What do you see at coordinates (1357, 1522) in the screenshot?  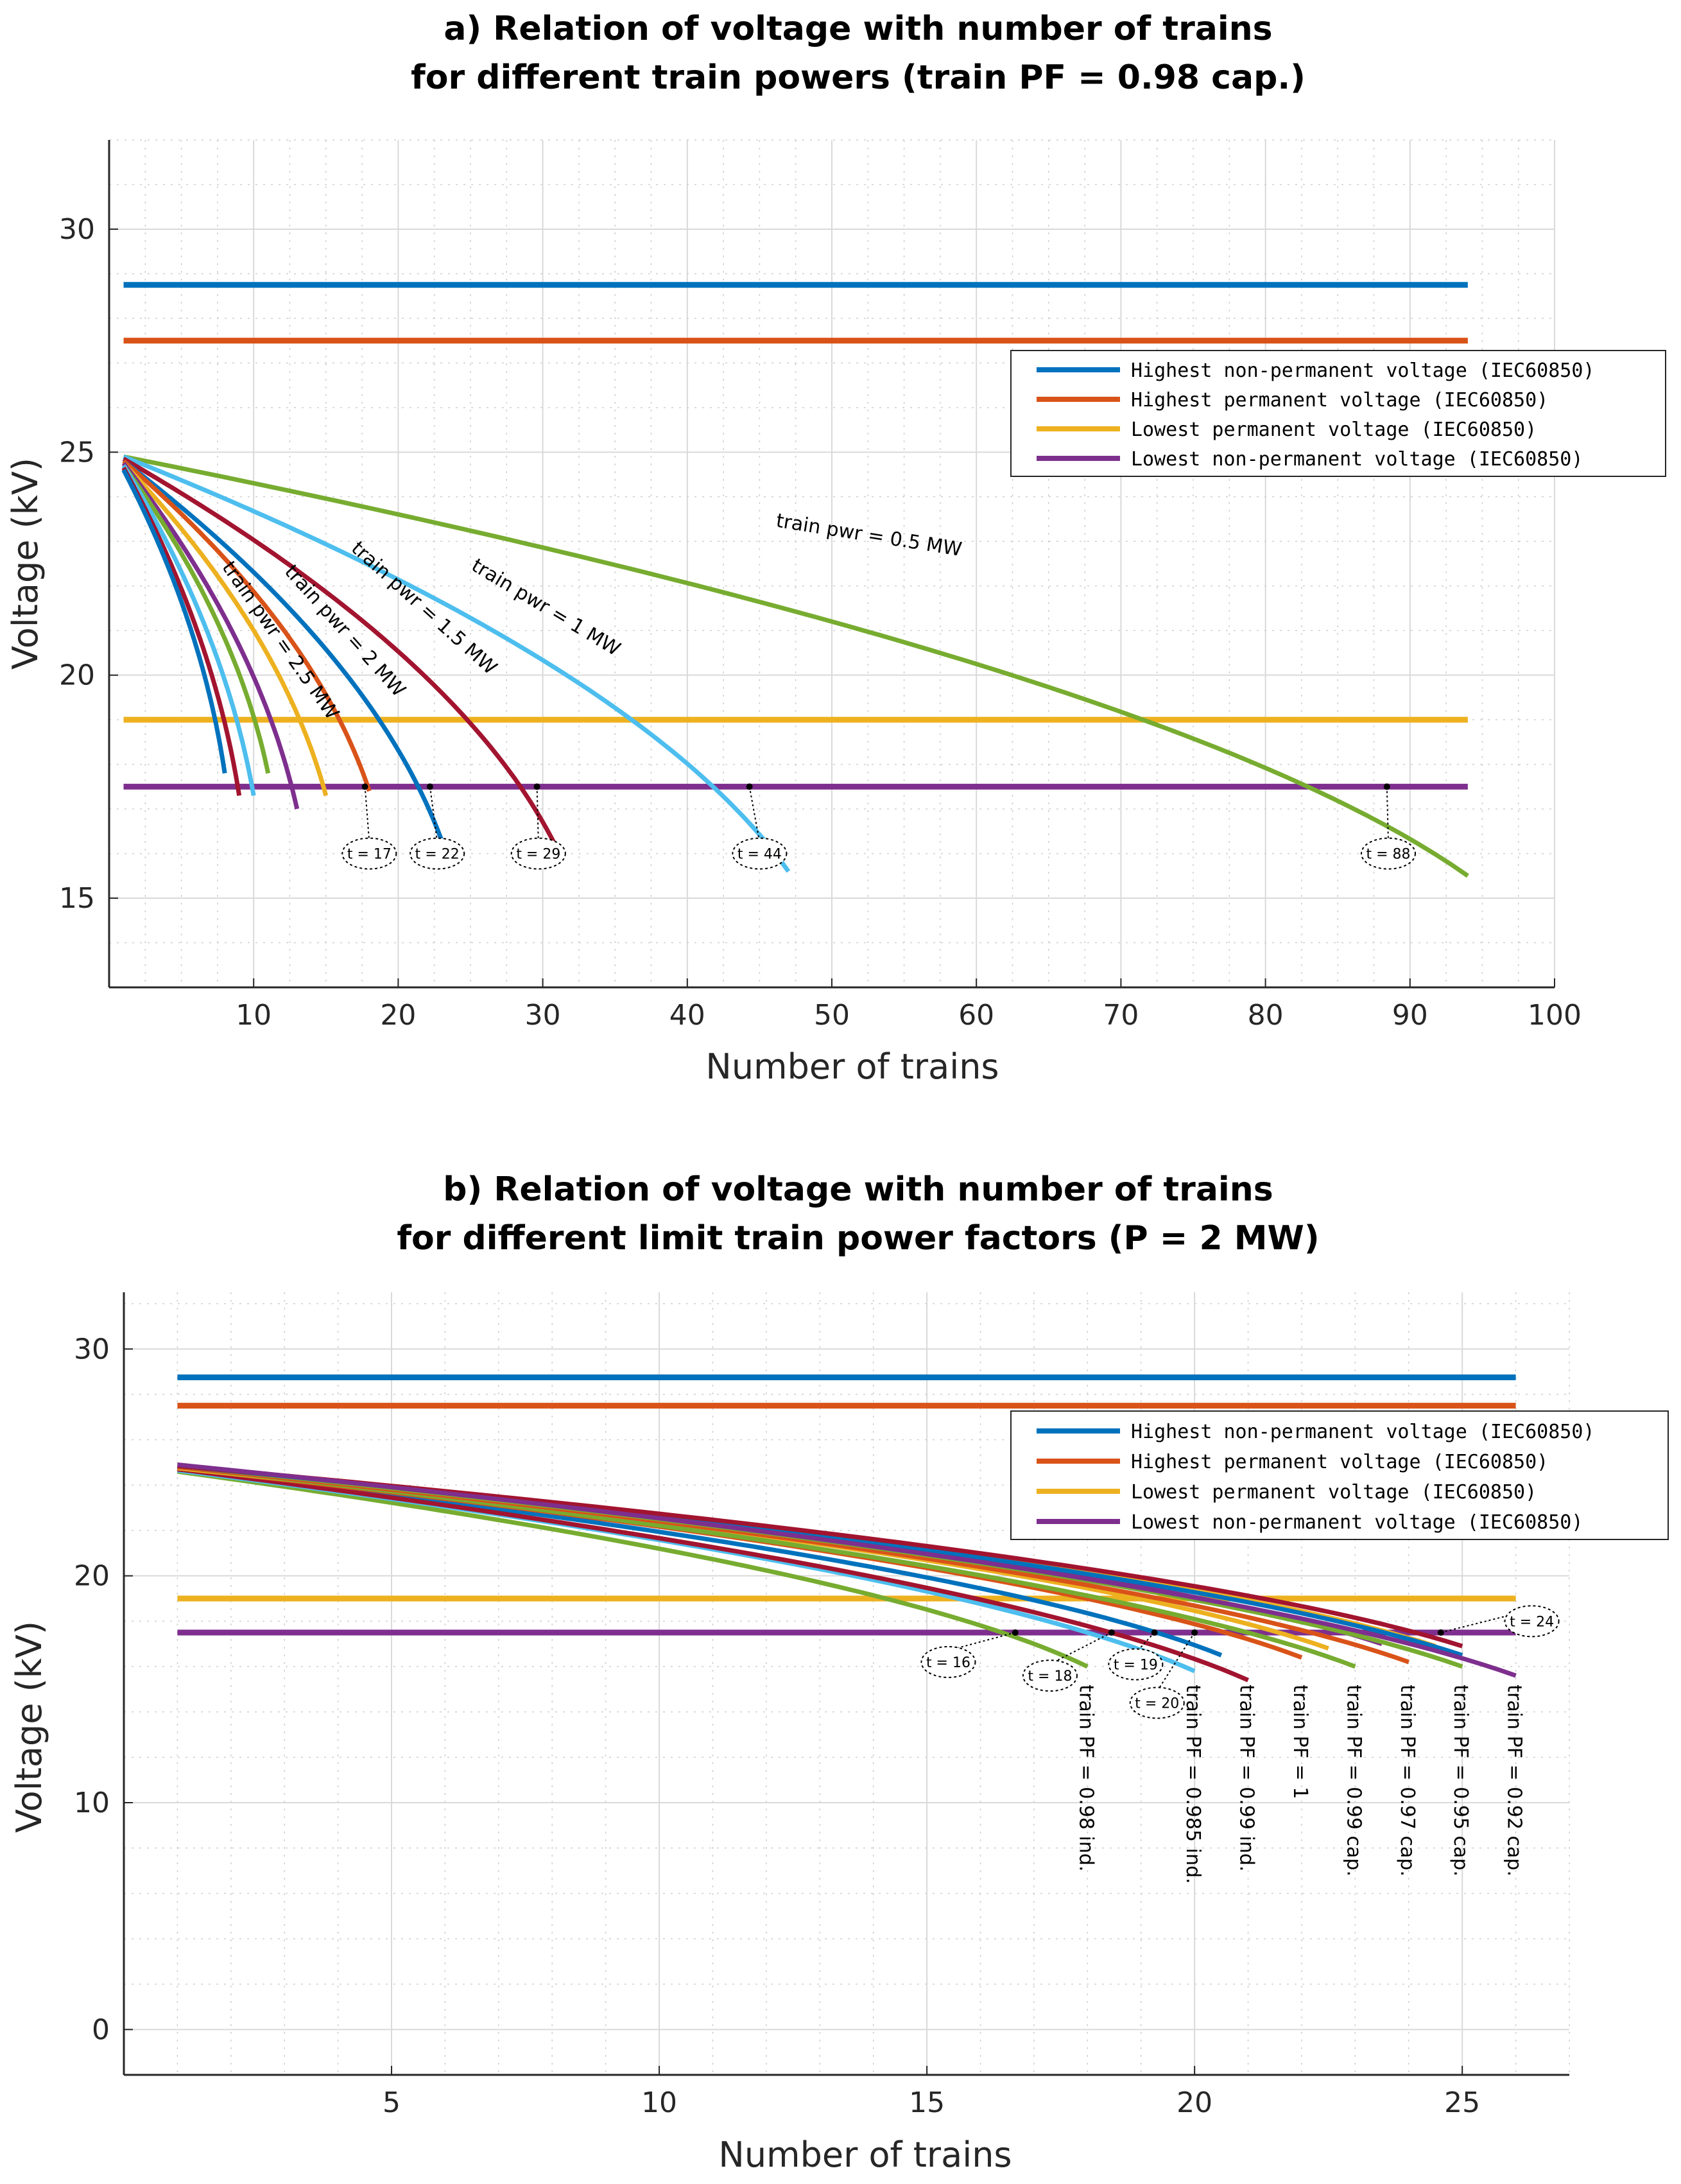 I see `chart-b-legend-item: Lowest non-permanent voltage (IEC60850)` at bounding box center [1357, 1522].